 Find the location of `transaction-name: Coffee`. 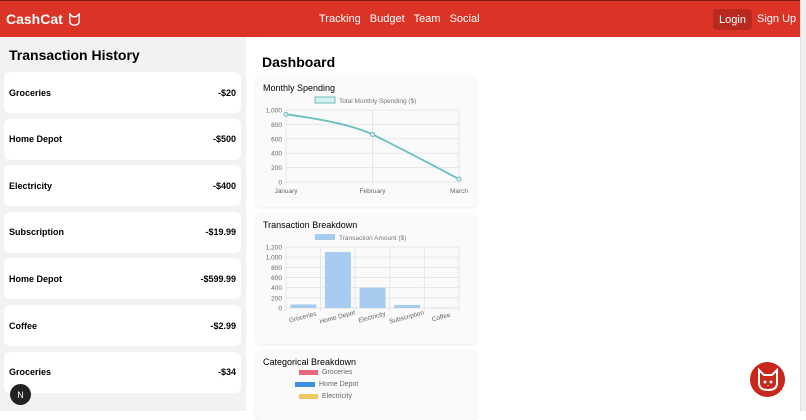

transaction-name: Coffee is located at coordinates (23, 326).